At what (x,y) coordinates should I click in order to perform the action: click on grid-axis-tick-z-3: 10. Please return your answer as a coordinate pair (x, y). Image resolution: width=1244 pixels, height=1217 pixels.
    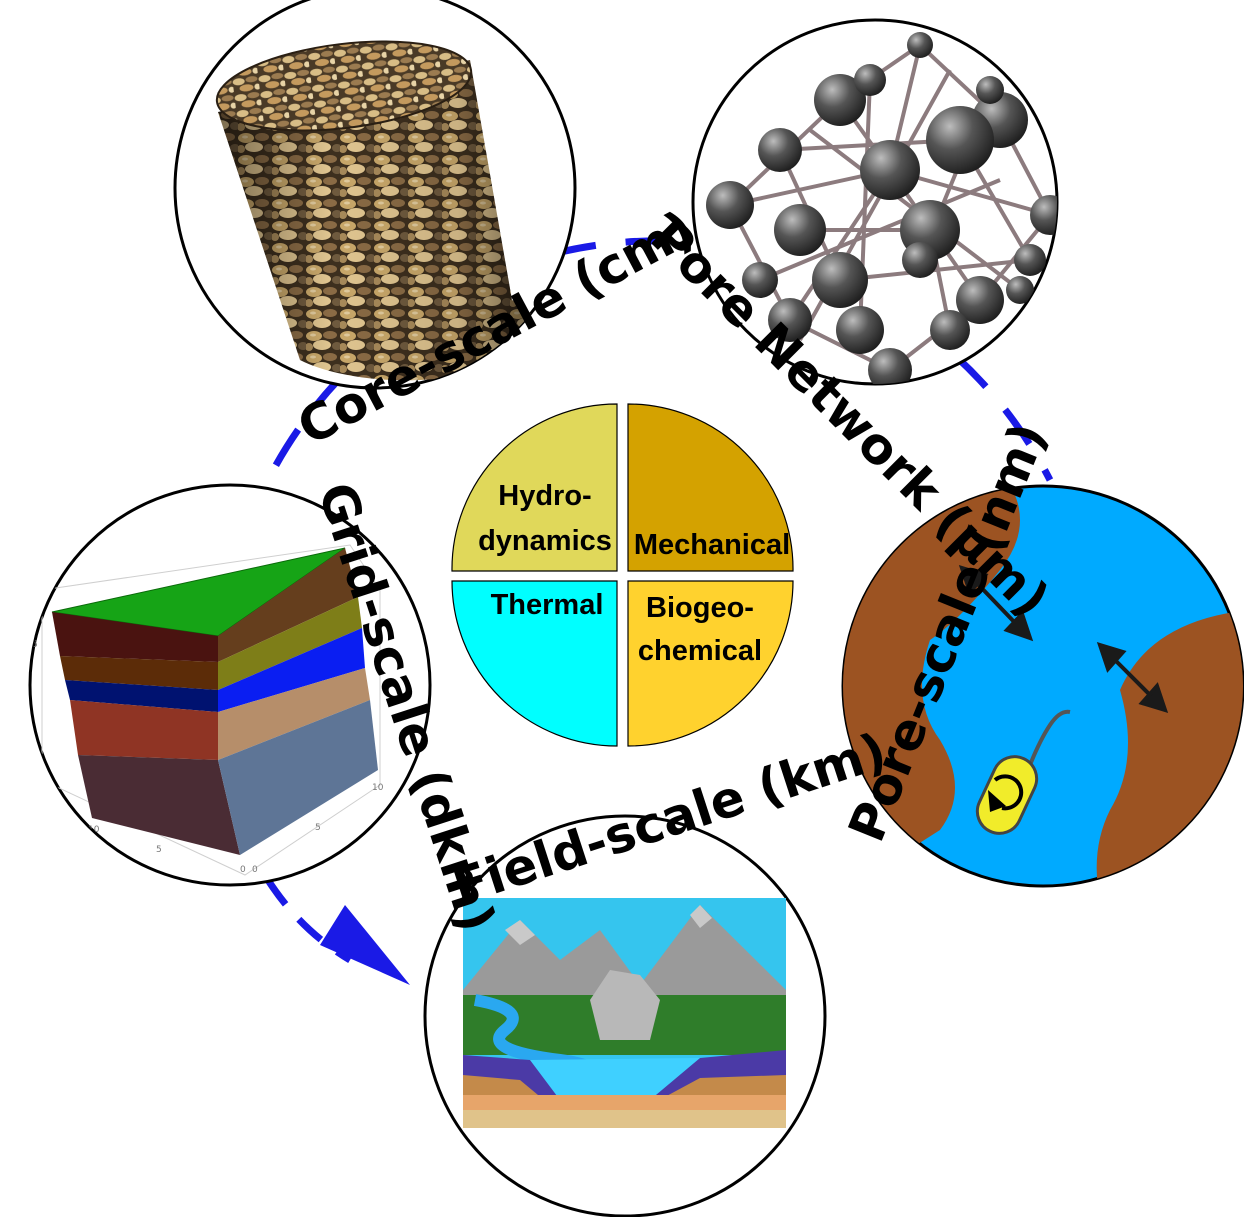
    Looking at the image, I should click on (378, 788).